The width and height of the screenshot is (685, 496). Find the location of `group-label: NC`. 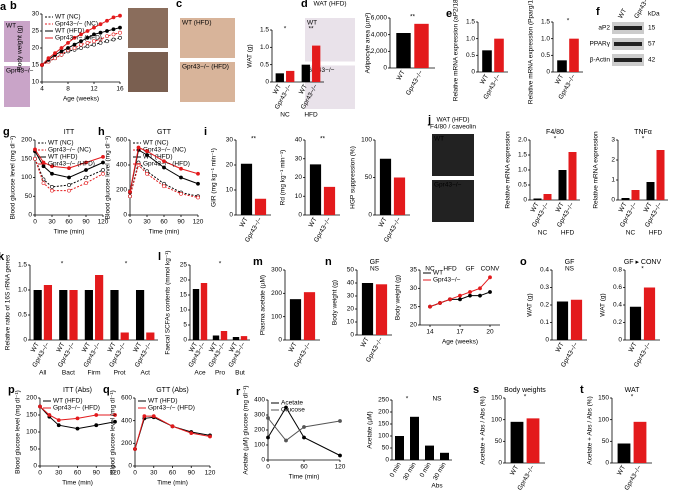

group-label: NC is located at coordinates (631, 233).